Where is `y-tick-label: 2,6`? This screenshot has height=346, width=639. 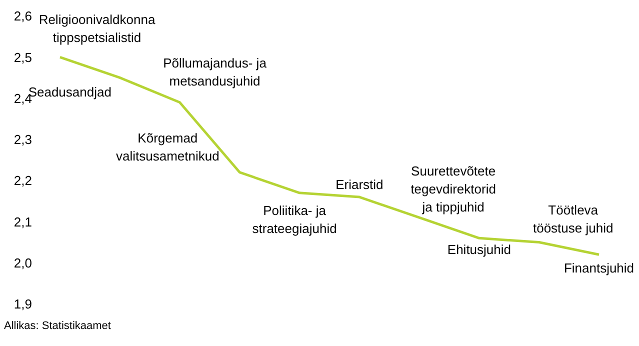 y-tick-label: 2,6 is located at coordinates (23, 16).